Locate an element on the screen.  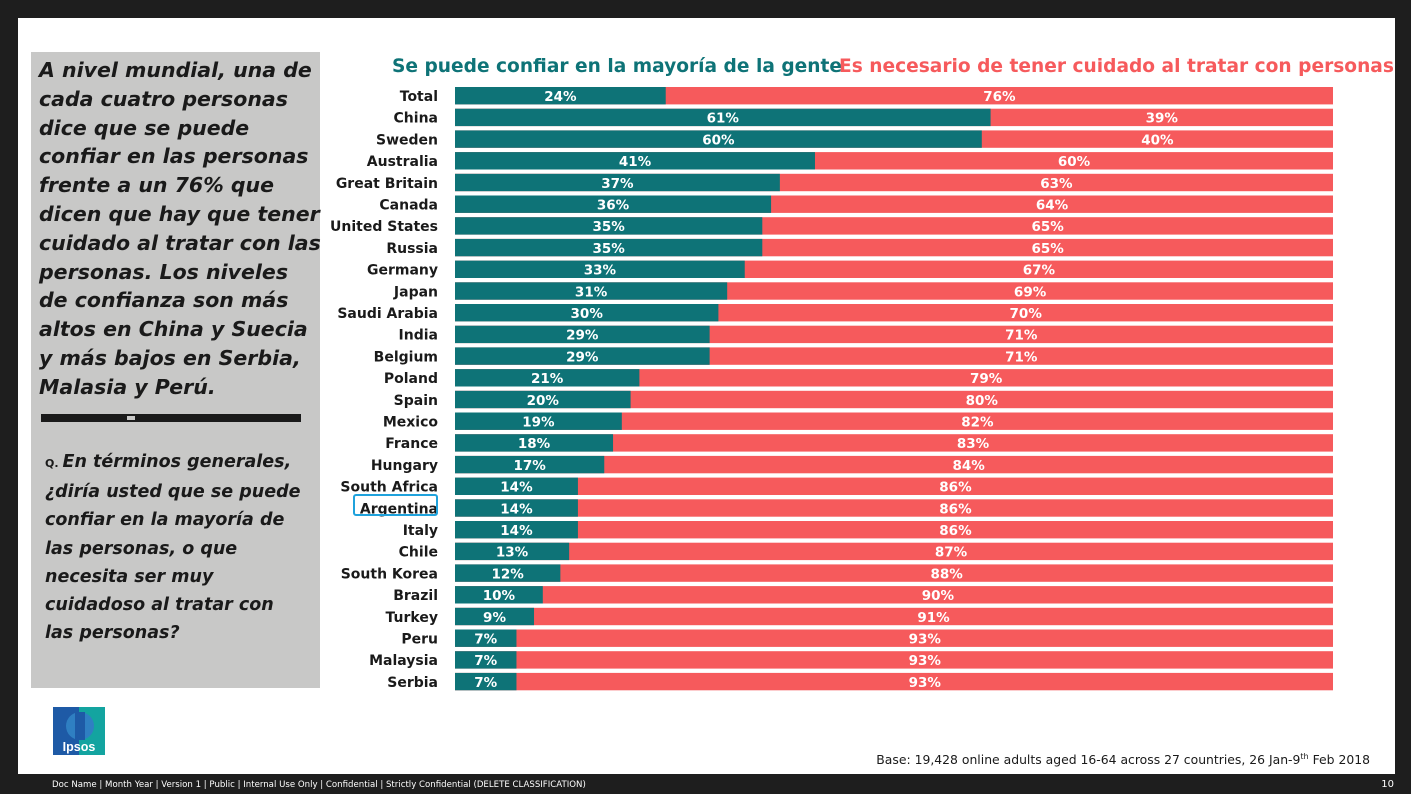
value-label-trust-turkey: 9% is located at coordinates (494, 618).